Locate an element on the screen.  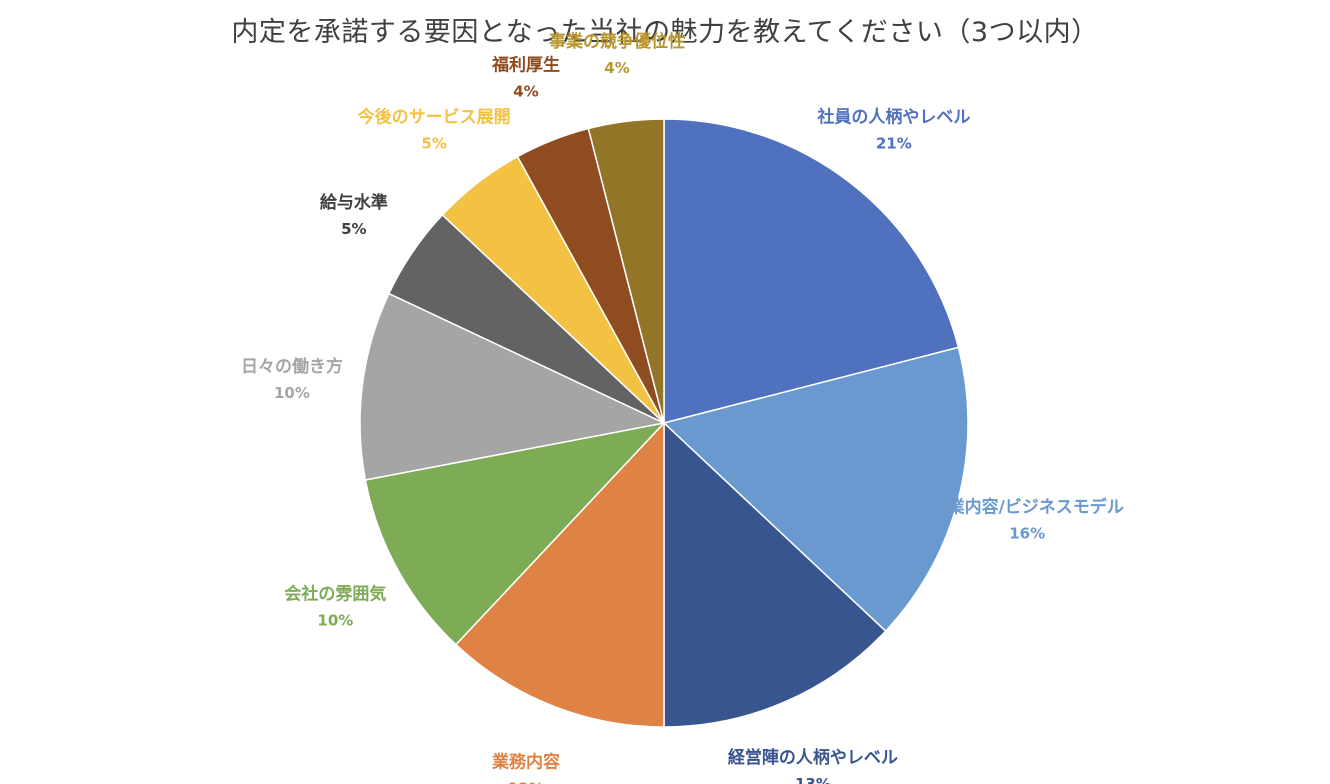
chart-title: 内定を承諾する要因となった当社の魅力を教えてください（3つ以内） is located at coordinates (665, 32).